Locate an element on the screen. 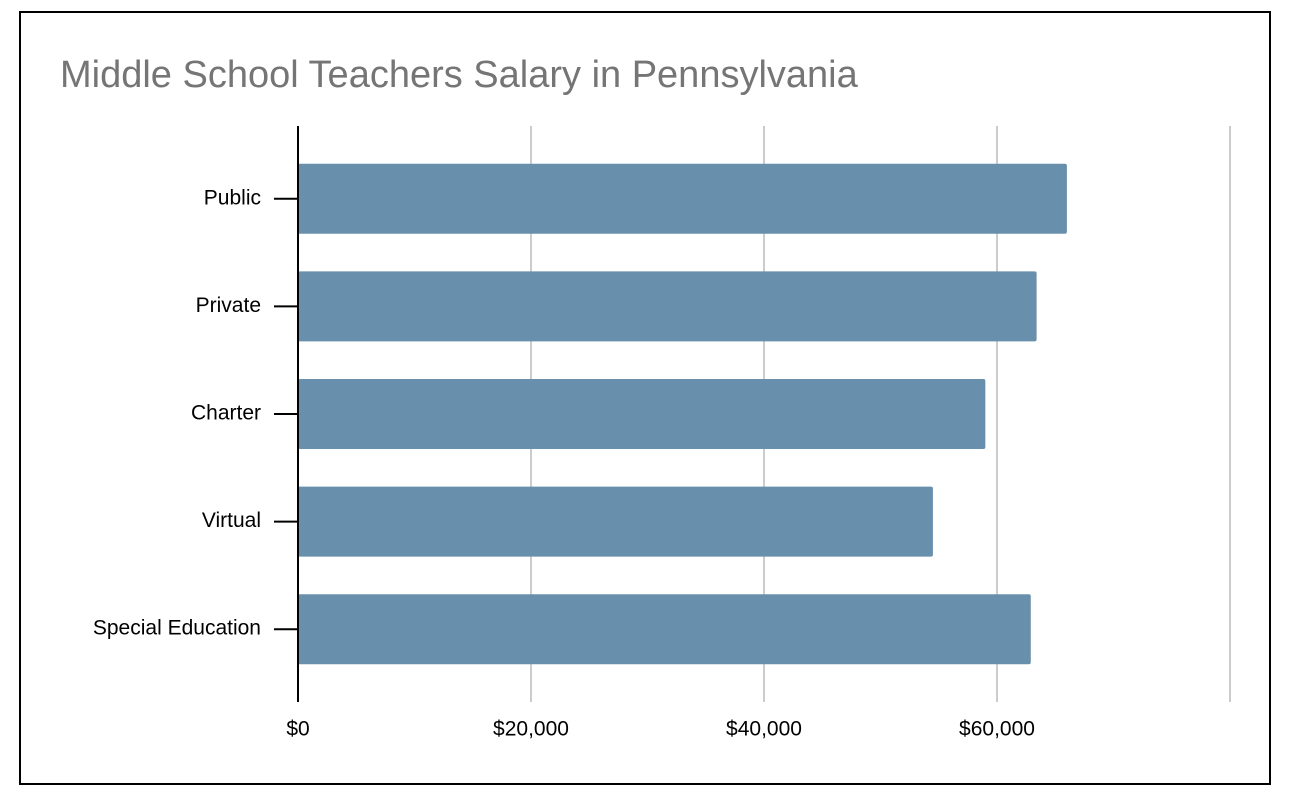 Image resolution: width=1299 pixels, height=803 pixels. y-tick-label: Charter is located at coordinates (226, 413).